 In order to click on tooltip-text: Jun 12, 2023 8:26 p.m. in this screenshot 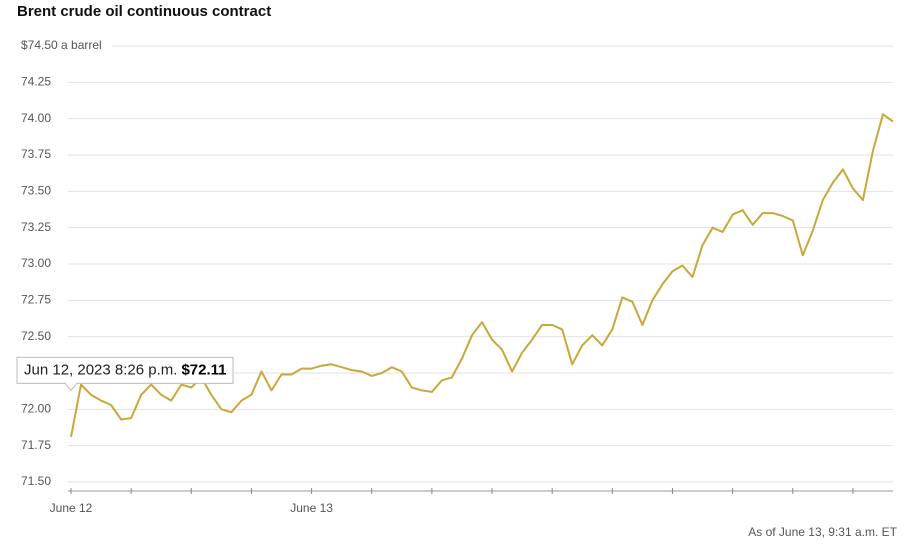, I will do `click(100, 369)`.